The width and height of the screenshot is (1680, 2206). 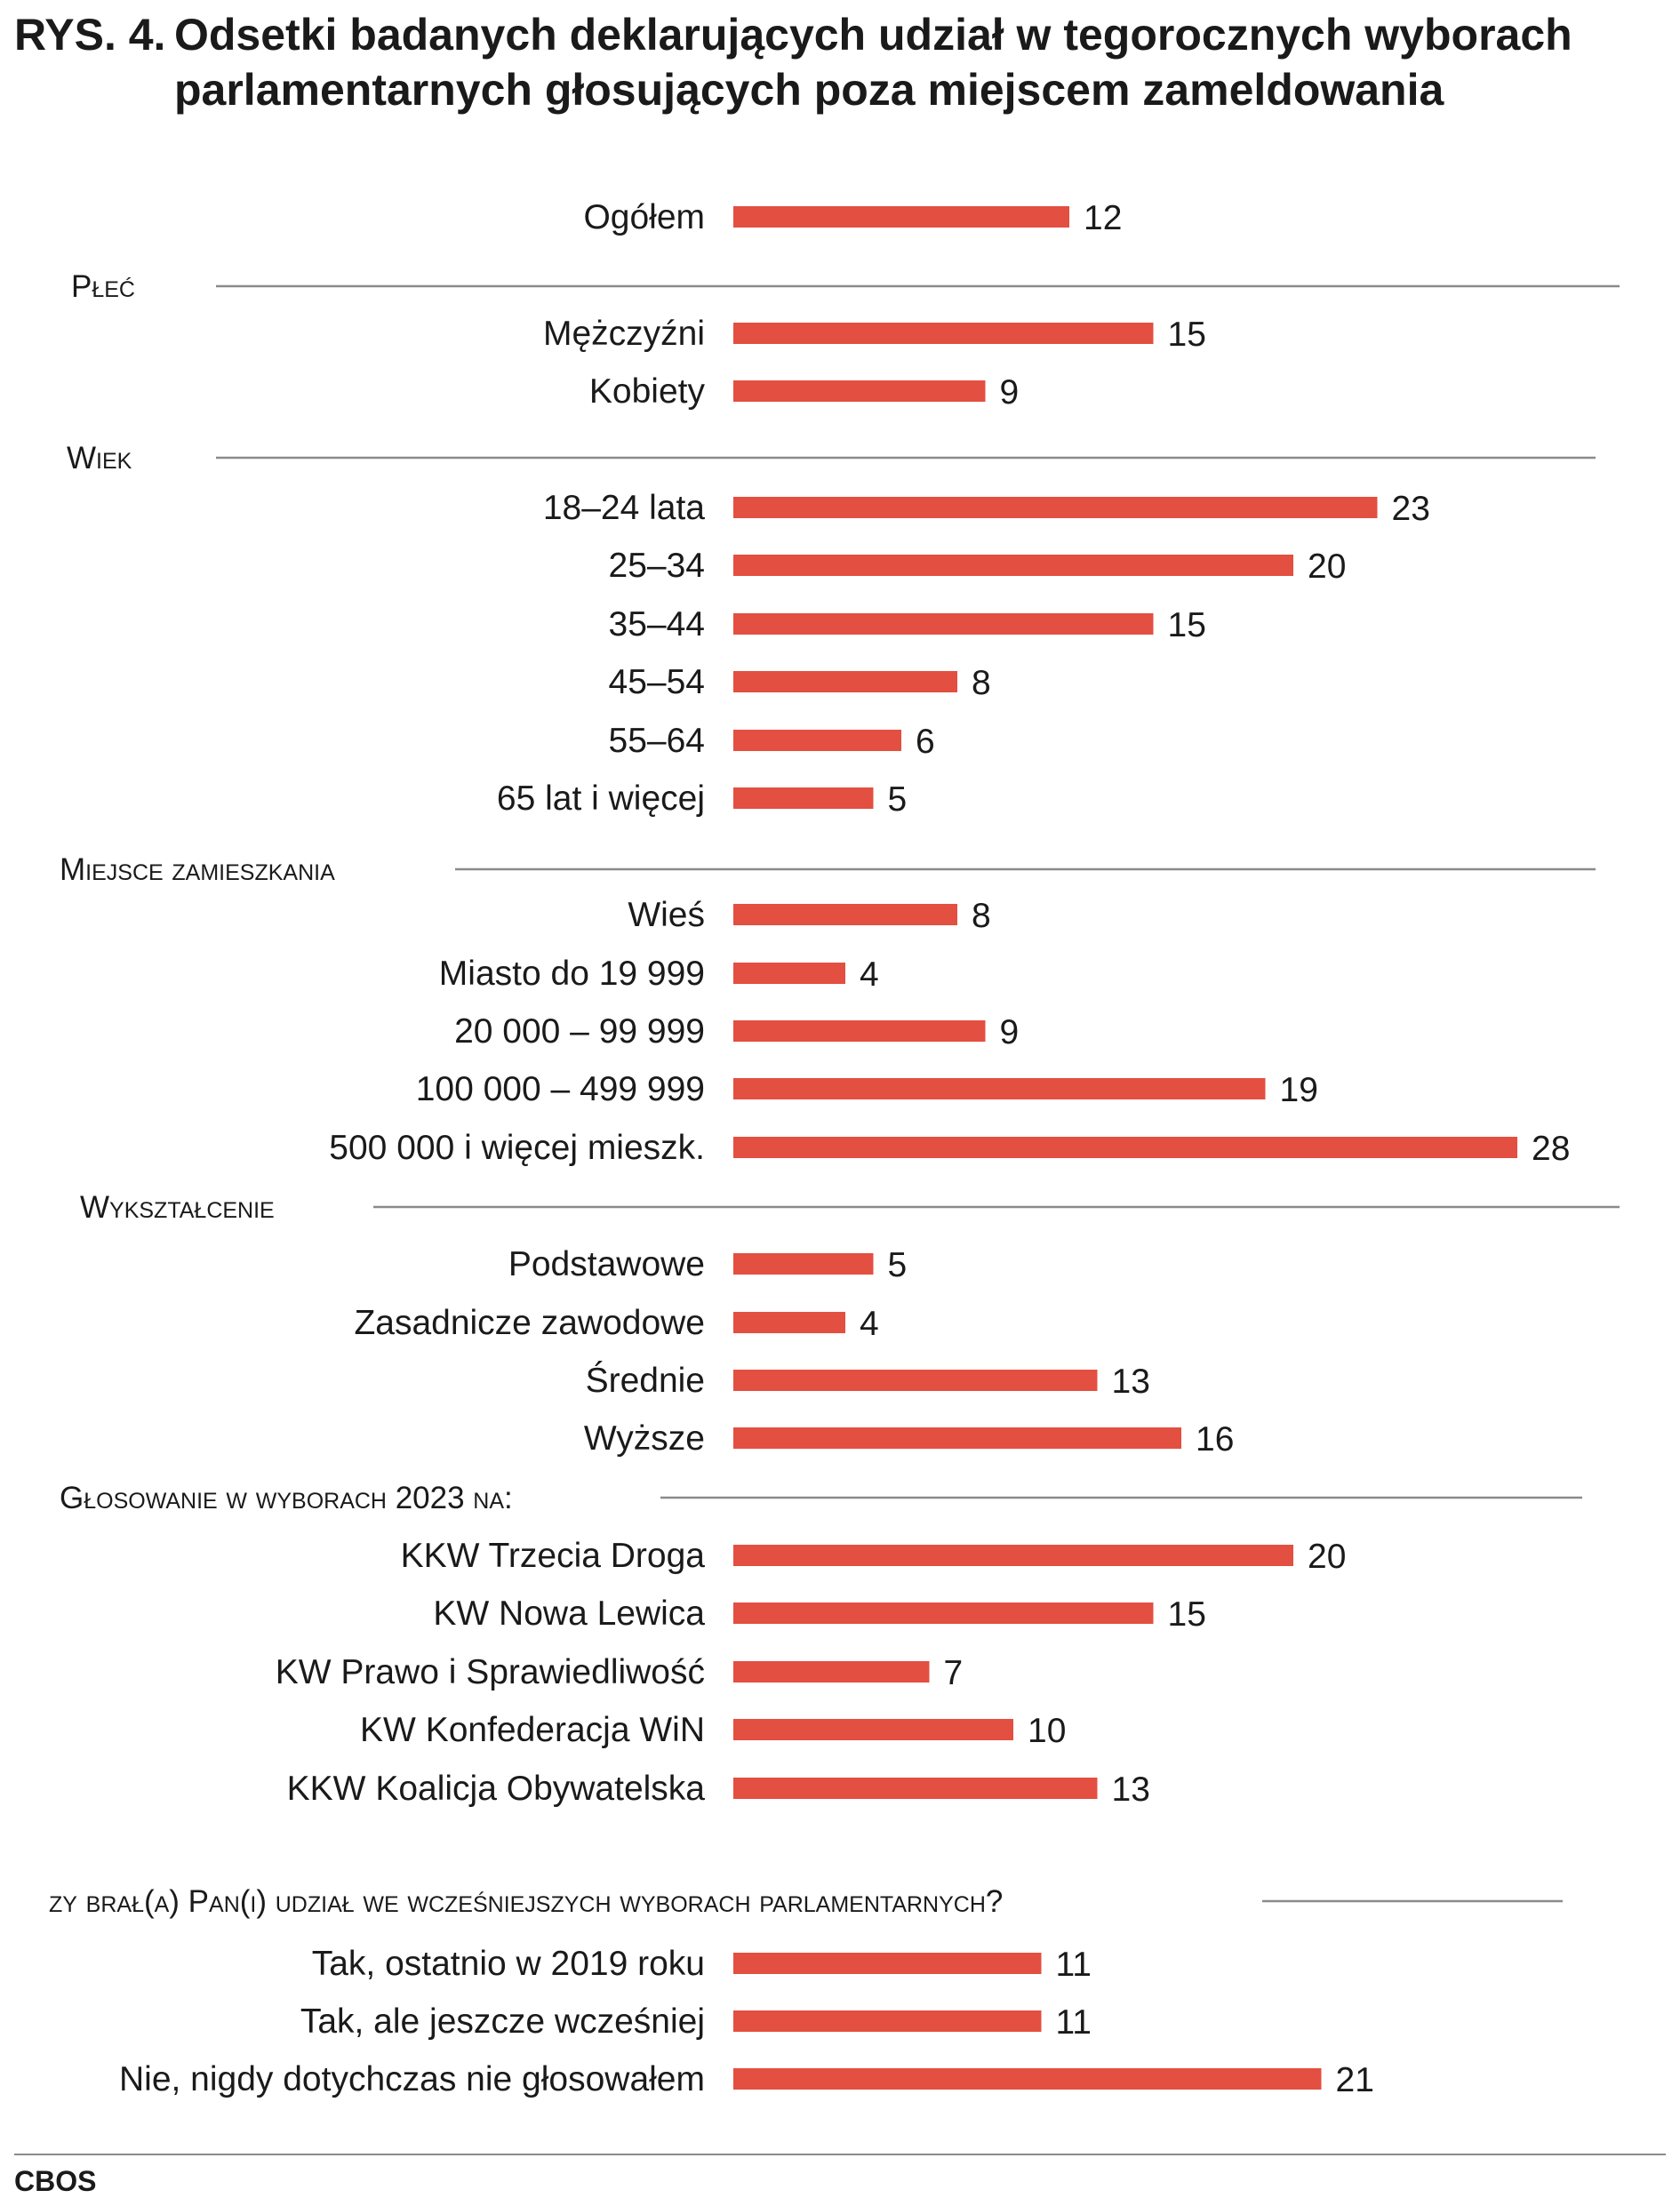 What do you see at coordinates (647, 391) in the screenshot?
I see `category-label: Kobiety` at bounding box center [647, 391].